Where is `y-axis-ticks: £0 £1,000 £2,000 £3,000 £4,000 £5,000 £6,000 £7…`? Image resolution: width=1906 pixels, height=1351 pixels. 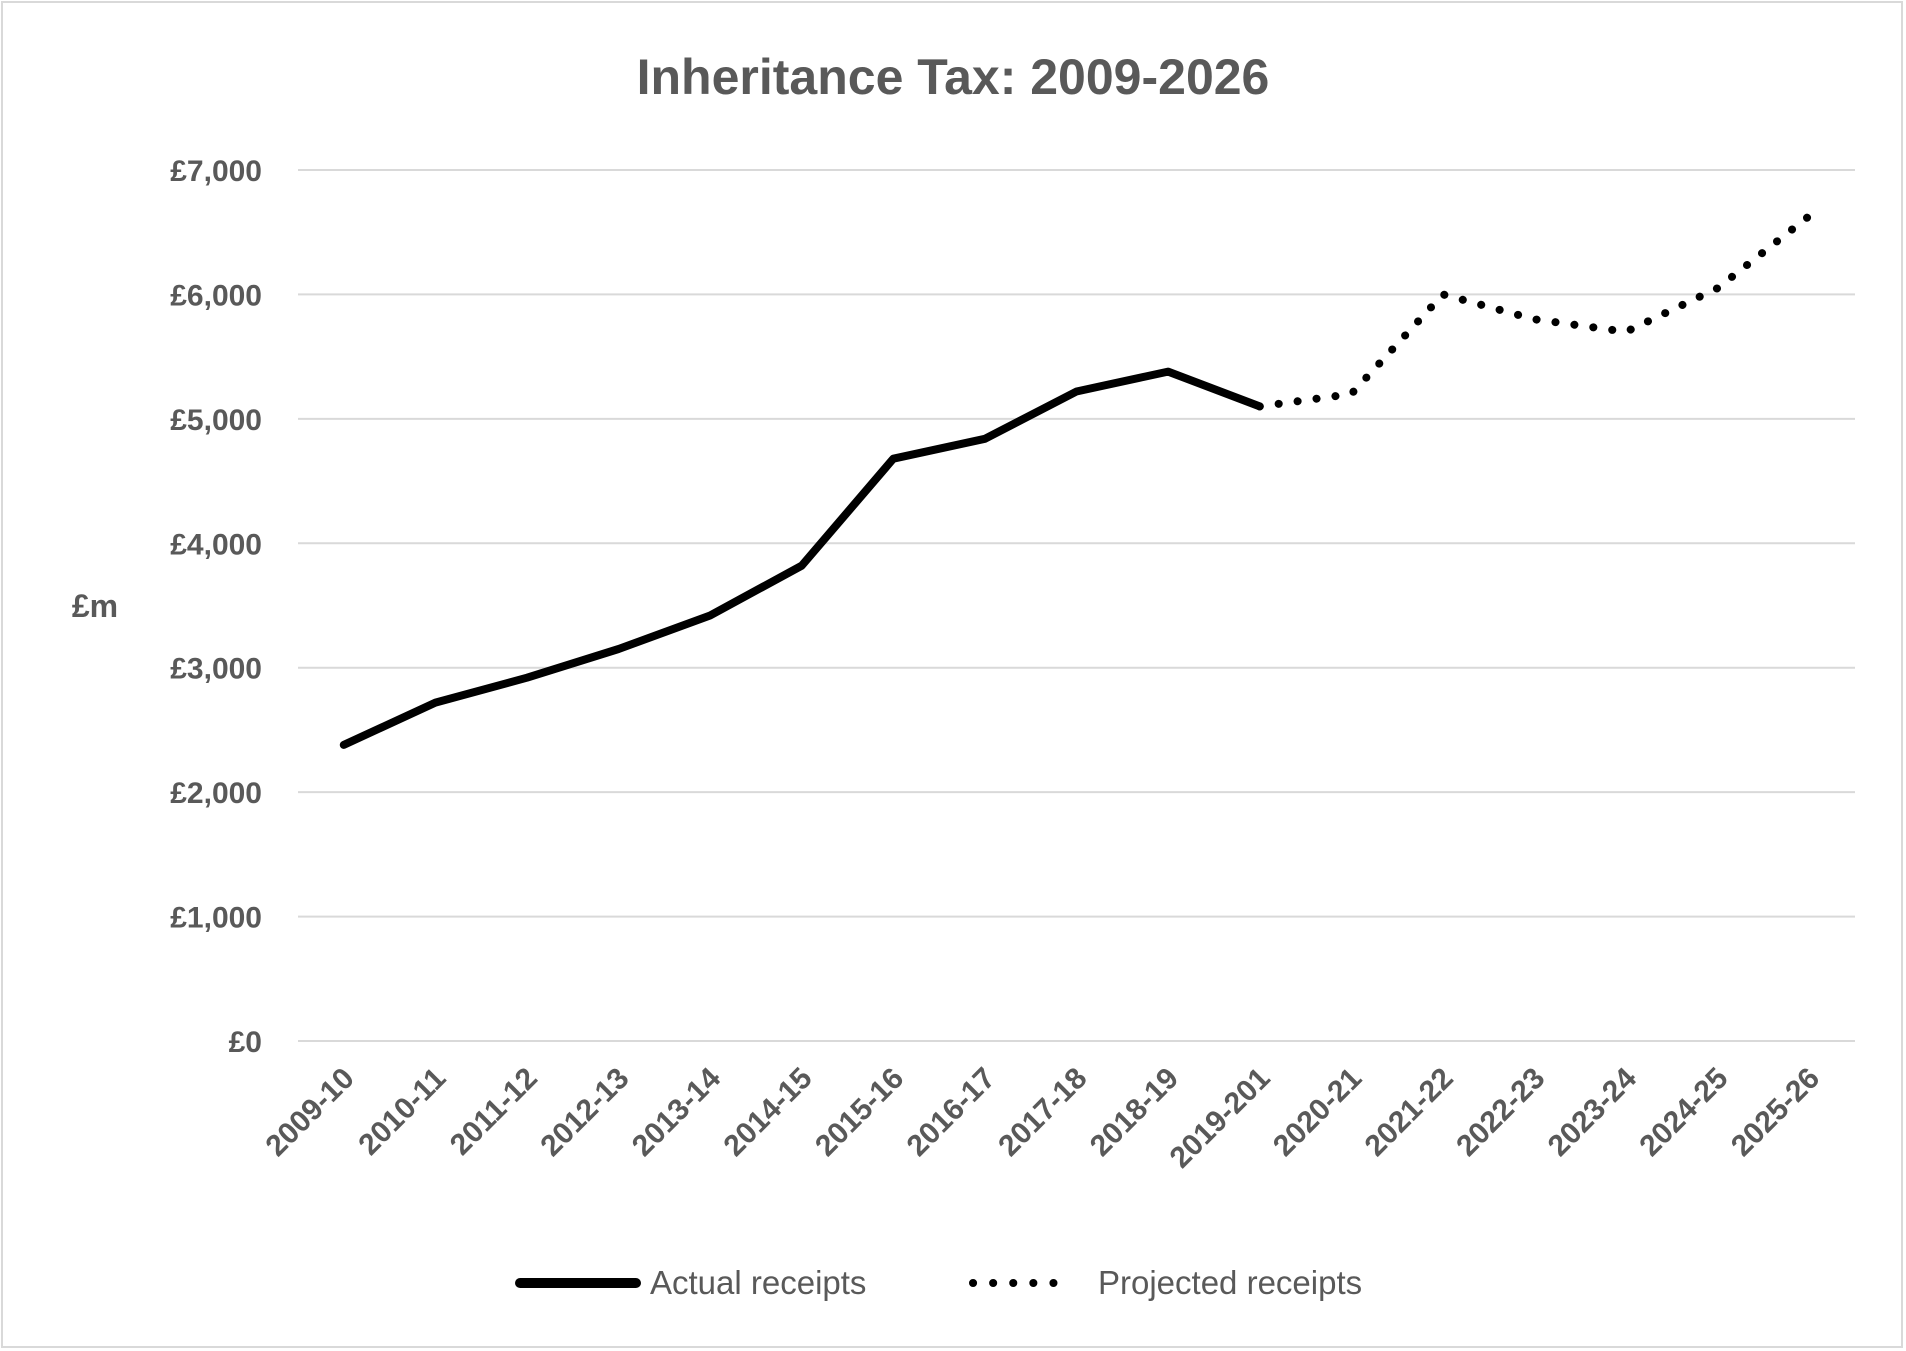 y-axis-ticks: £0 £1,000 £2,000 £3,000 £4,000 £5,000 £6,000 £7… is located at coordinates (216, 607).